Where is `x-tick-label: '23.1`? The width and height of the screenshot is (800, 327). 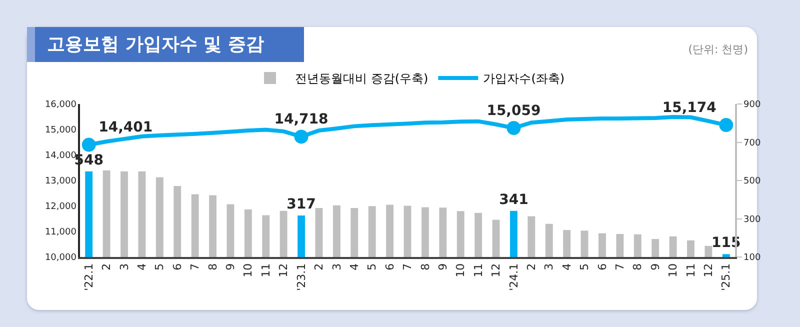 x-tick-label: '23.1 is located at coordinates (301, 277).